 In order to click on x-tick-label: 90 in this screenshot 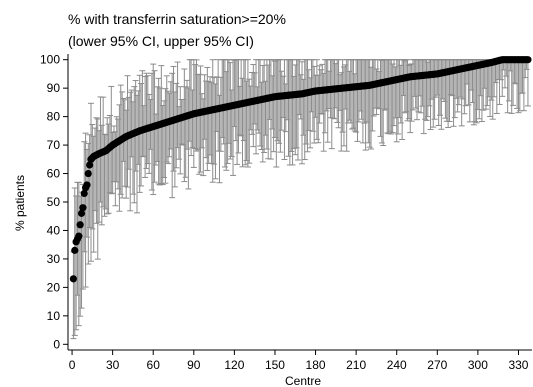, I will do `click(194, 365)`.